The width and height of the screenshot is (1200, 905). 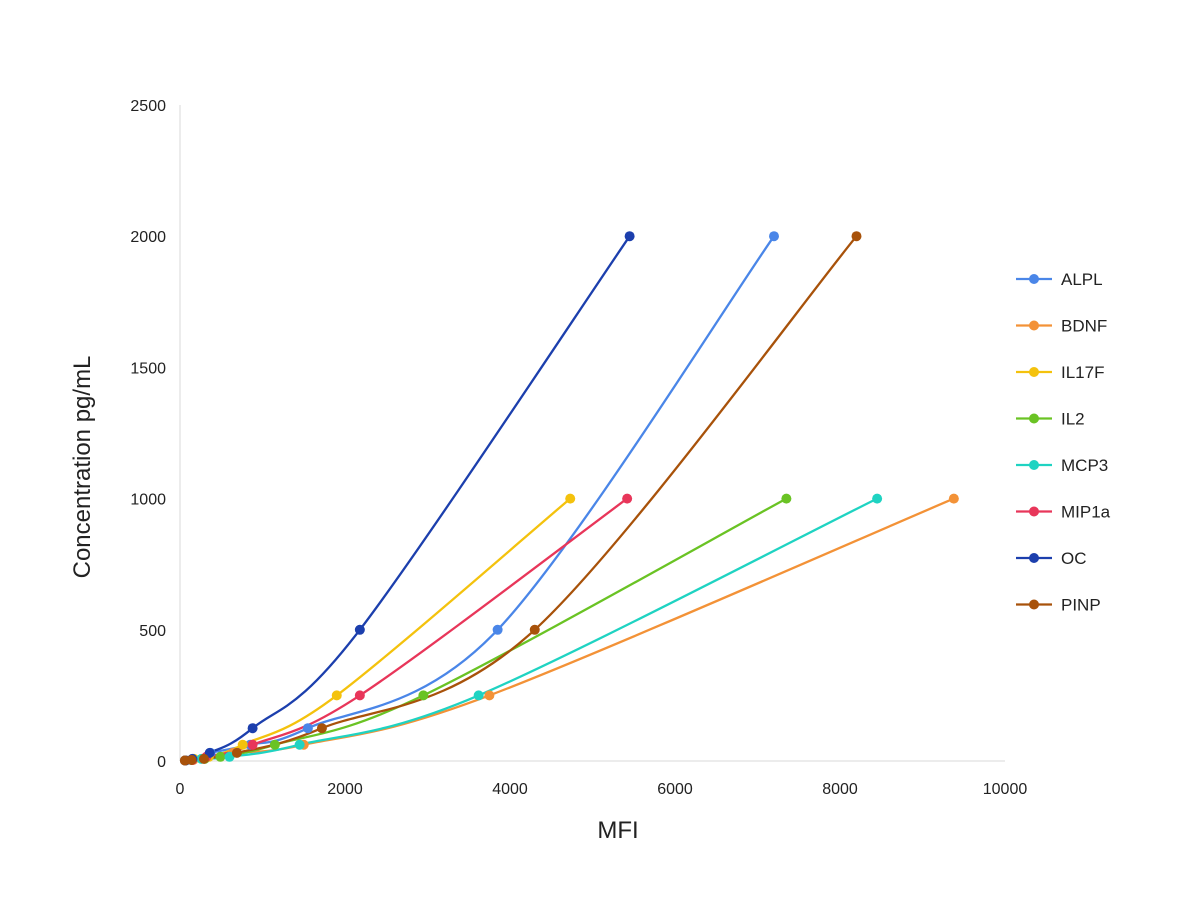 I want to click on y-axis-title: Concentration pg/mL, so click(x=82, y=467).